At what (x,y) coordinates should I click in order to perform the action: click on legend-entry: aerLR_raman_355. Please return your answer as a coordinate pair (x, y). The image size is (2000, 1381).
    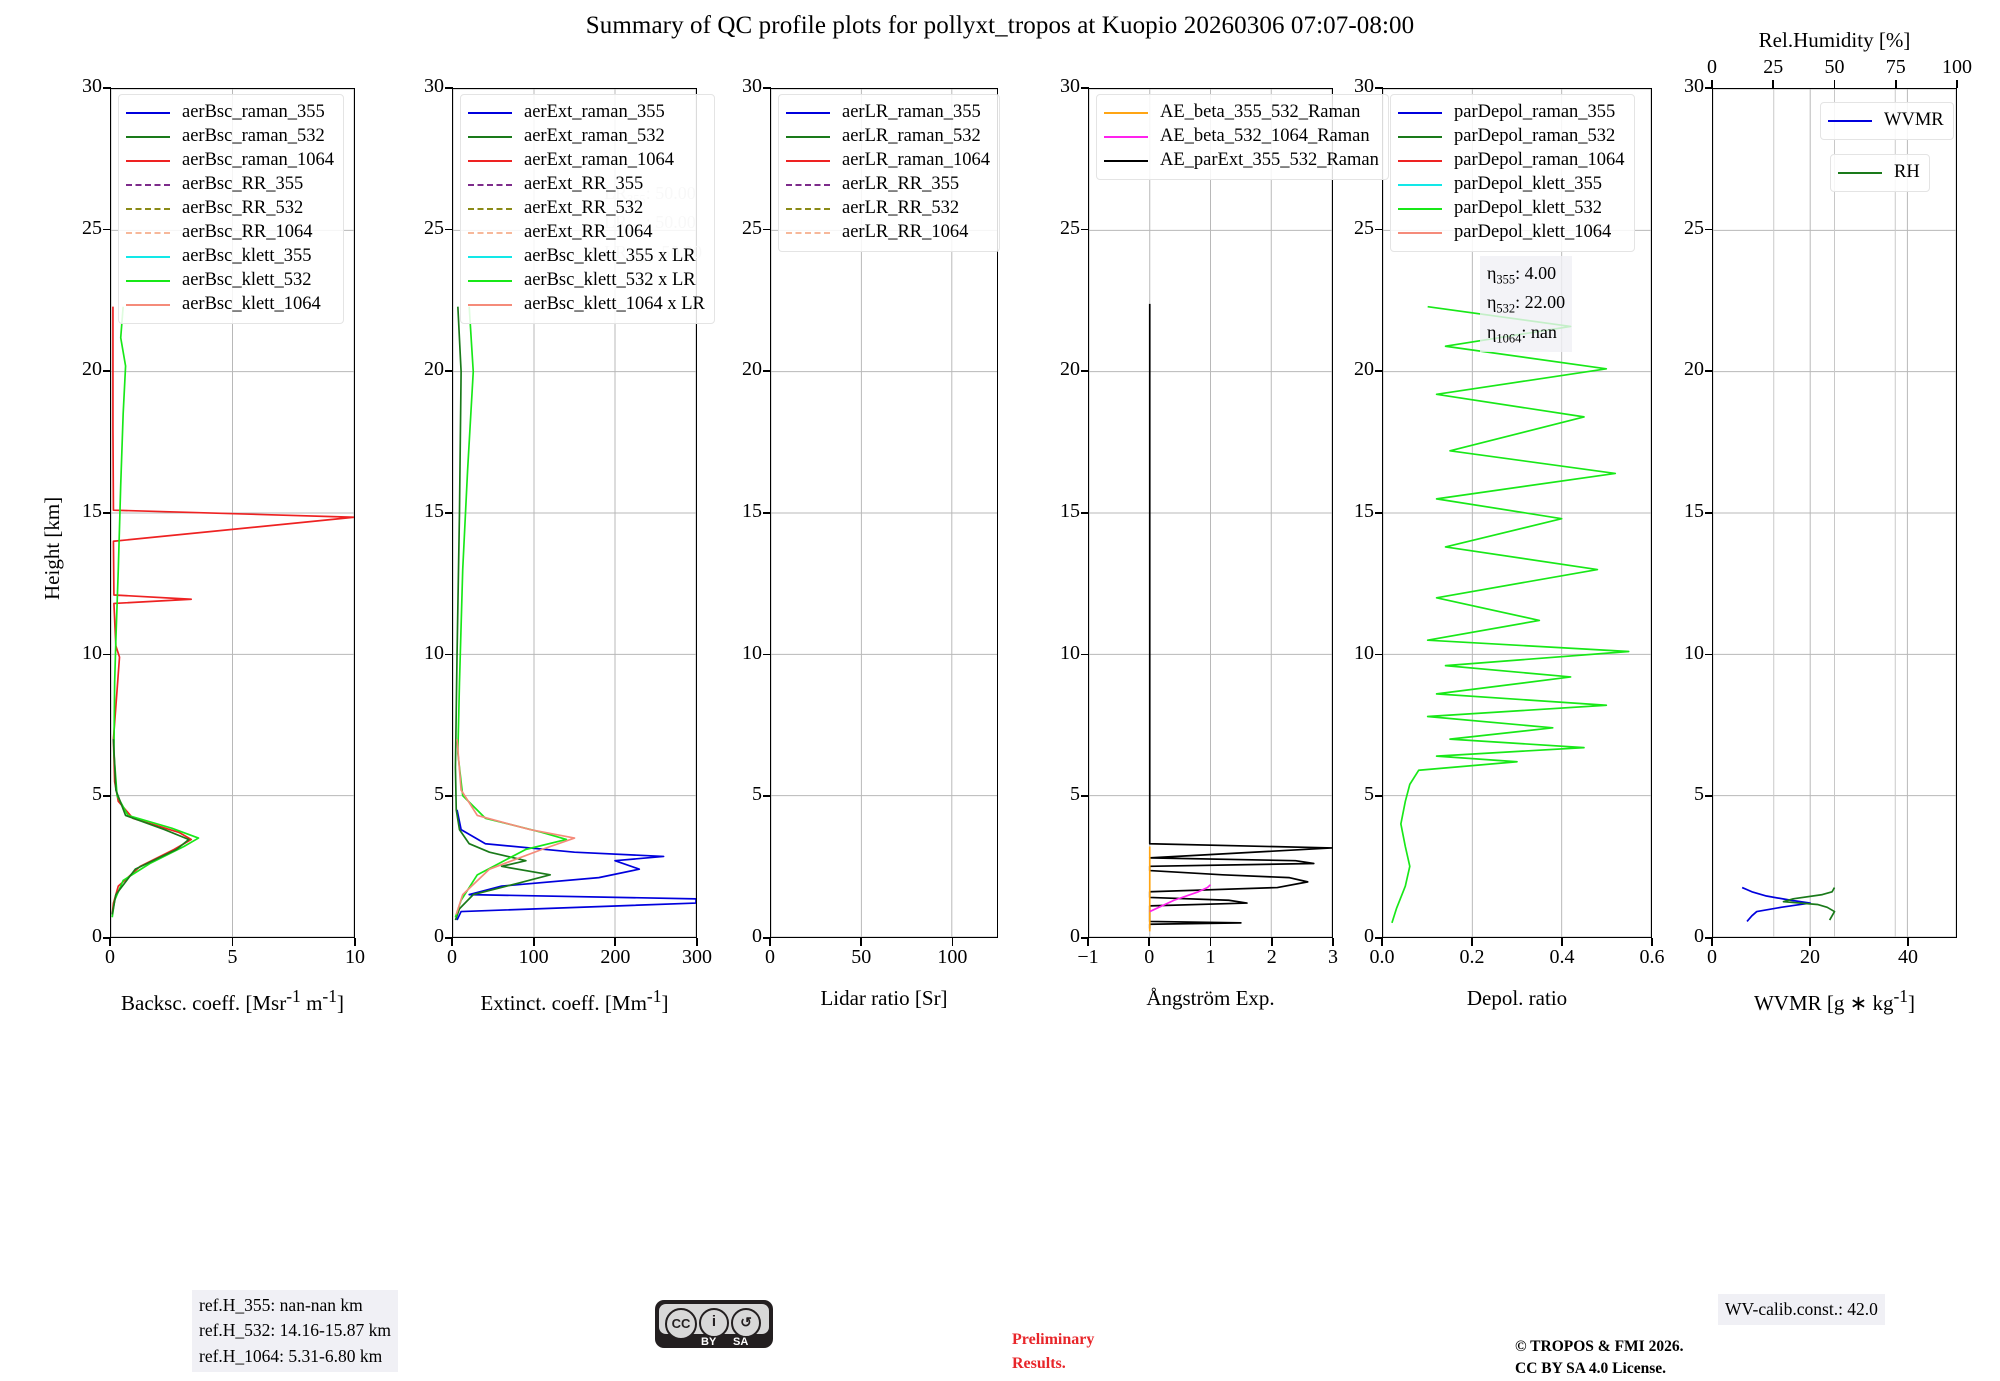
    Looking at the image, I should click on (888, 113).